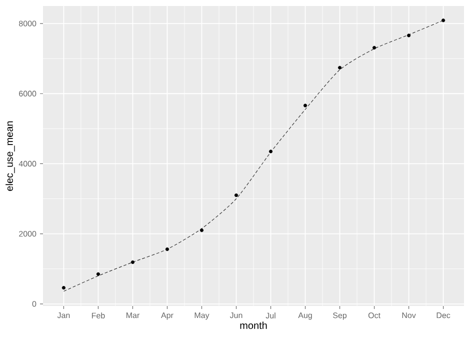 The height and width of the screenshot is (338, 474). Describe the element at coordinates (236, 315) in the screenshot. I see `x-tick-label: Jun` at that location.